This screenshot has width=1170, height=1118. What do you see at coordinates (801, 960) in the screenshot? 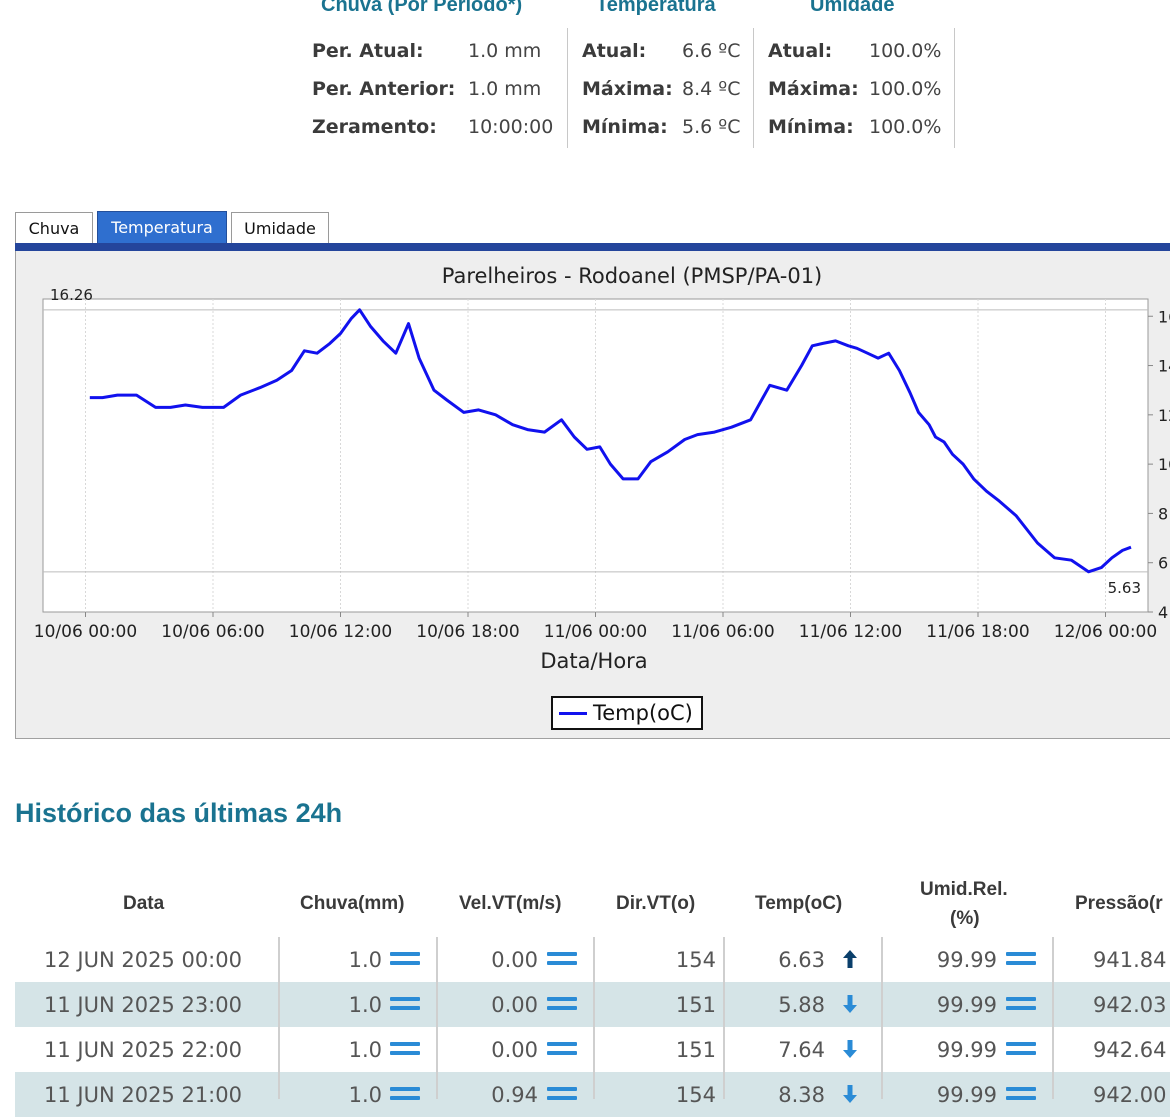
I see `cell-temp: 6.63` at bounding box center [801, 960].